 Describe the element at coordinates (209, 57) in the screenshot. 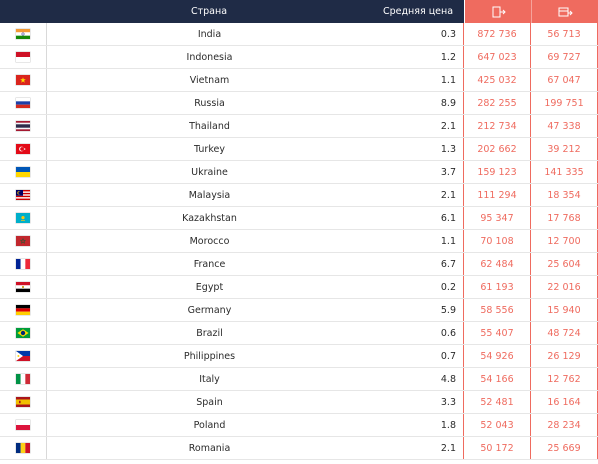

I see `country-name: Indonesia` at that location.